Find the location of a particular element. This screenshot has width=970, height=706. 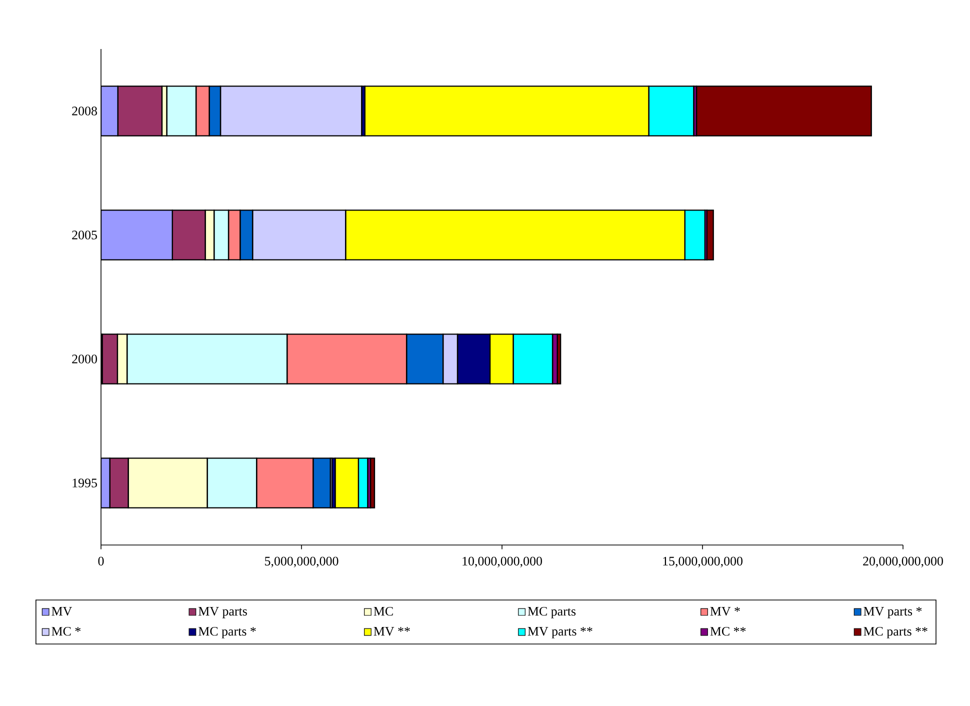

y-tick-label: 2005 is located at coordinates (84, 235).